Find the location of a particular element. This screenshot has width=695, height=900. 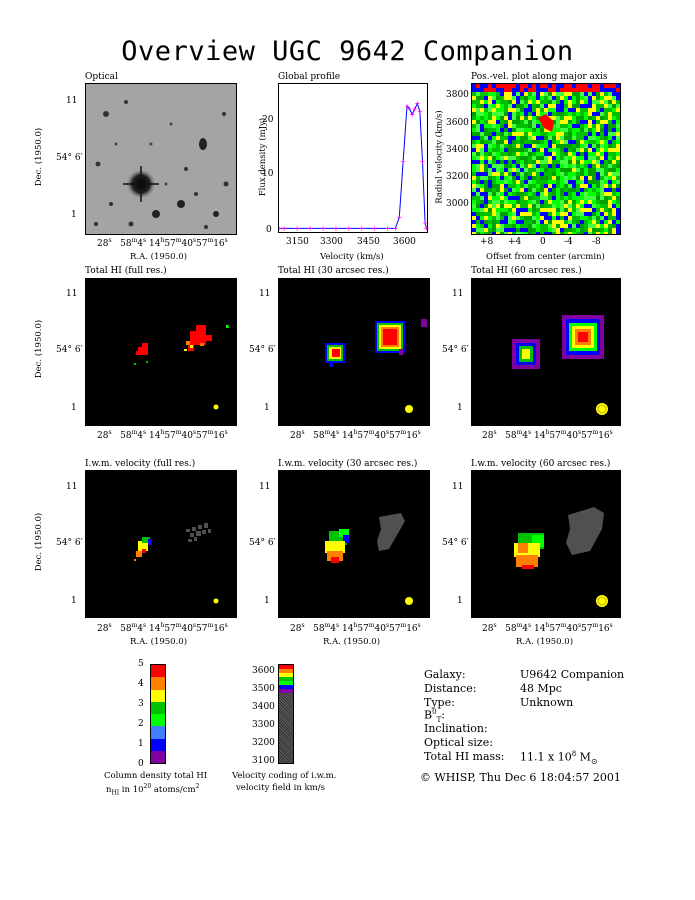

ra-ticks-r2a: 28s 58m4s 14h57m40s57m16s is located at coordinates (162, 435).